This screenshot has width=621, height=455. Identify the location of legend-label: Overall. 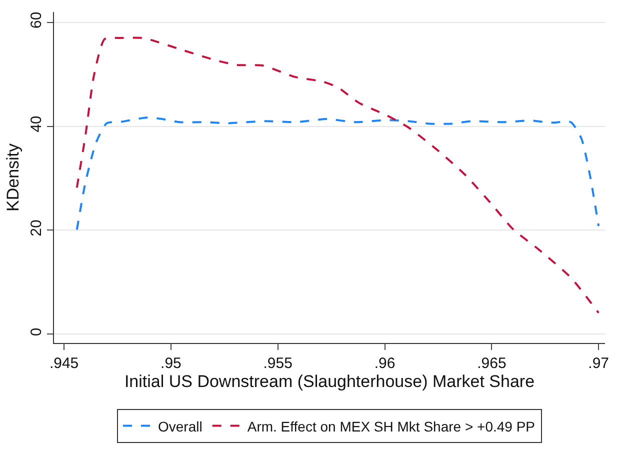
(180, 426).